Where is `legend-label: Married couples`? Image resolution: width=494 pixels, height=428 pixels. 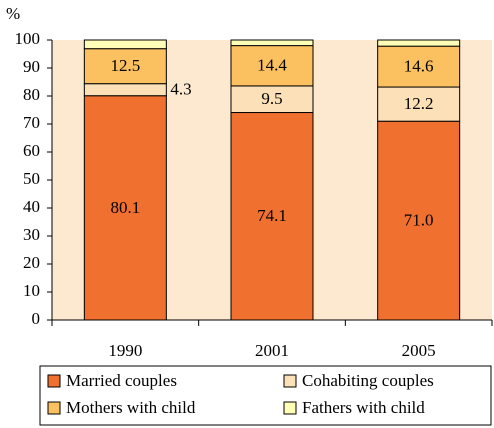 legend-label: Married couples is located at coordinates (121, 380).